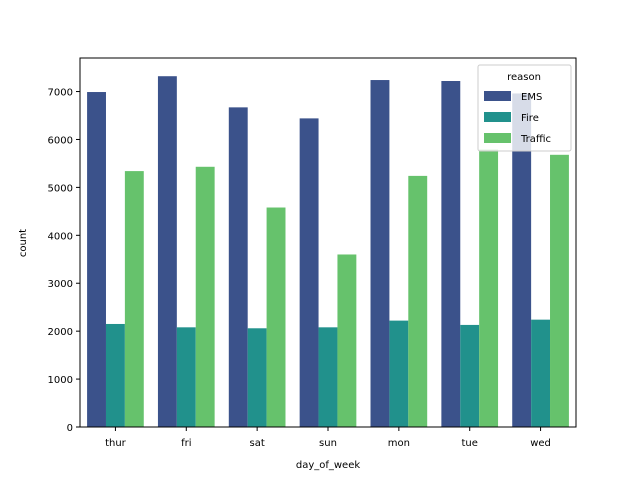  I want to click on x-tick-label-sat: sat, so click(257, 443).